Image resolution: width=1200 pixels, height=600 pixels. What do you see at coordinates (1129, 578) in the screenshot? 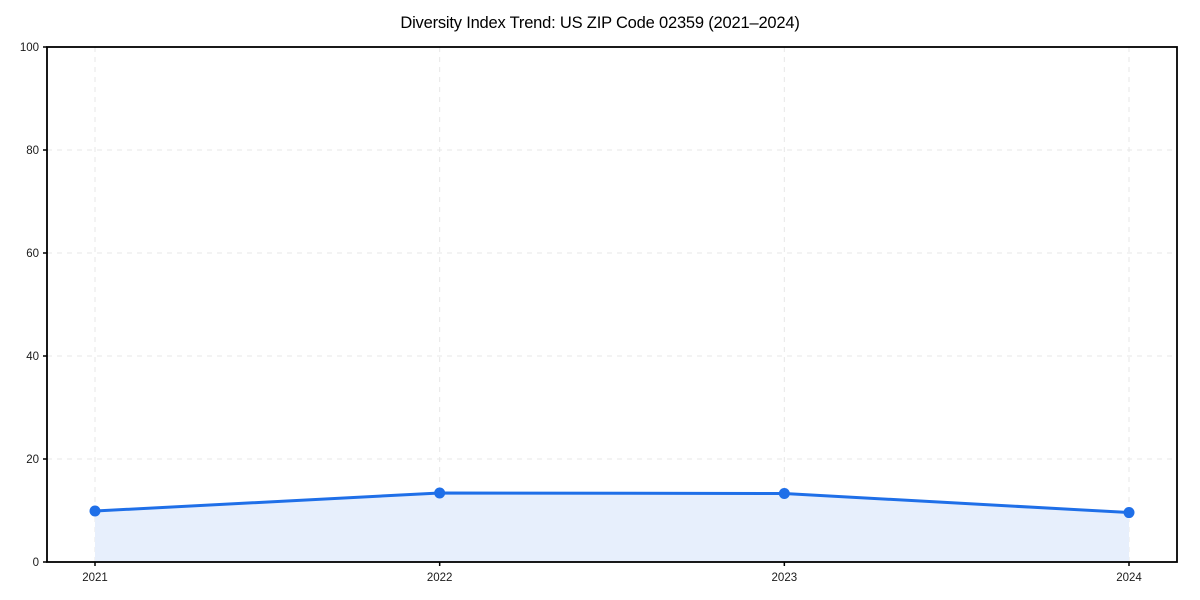
I see `x-axis-tick-label: 2024` at bounding box center [1129, 578].